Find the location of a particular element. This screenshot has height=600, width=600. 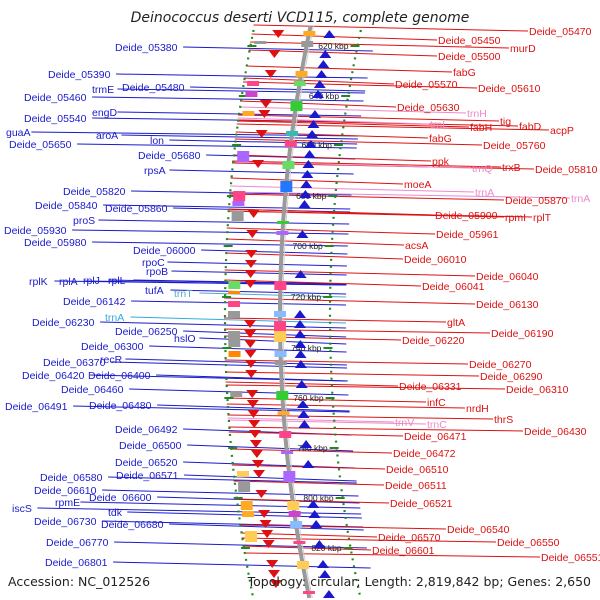

gene-label-left: aroA is located at coordinates (107, 136).